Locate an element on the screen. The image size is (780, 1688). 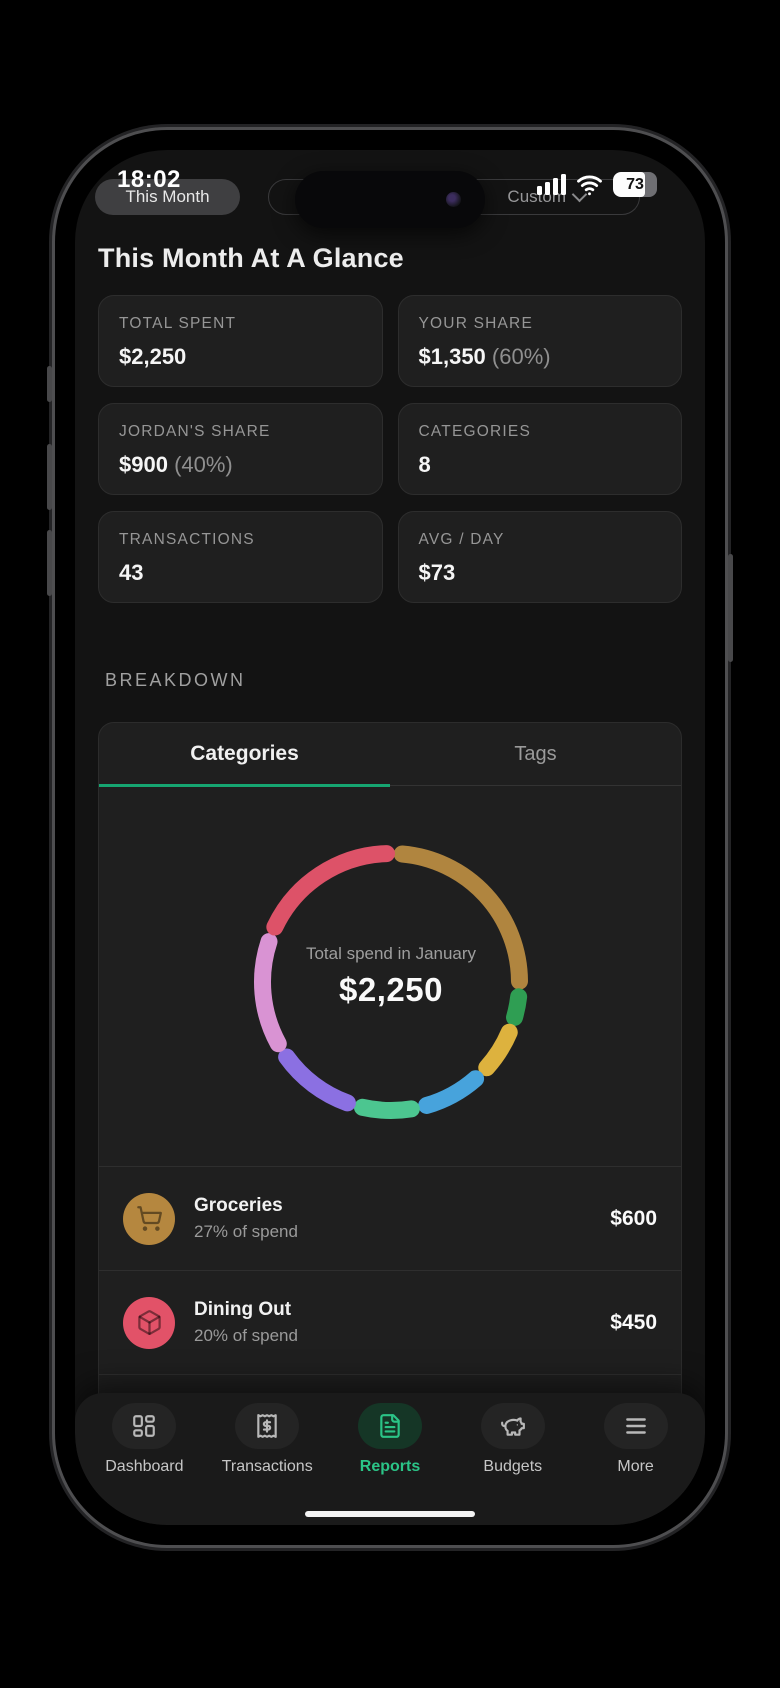
front-camera is located at coordinates (453, 199).